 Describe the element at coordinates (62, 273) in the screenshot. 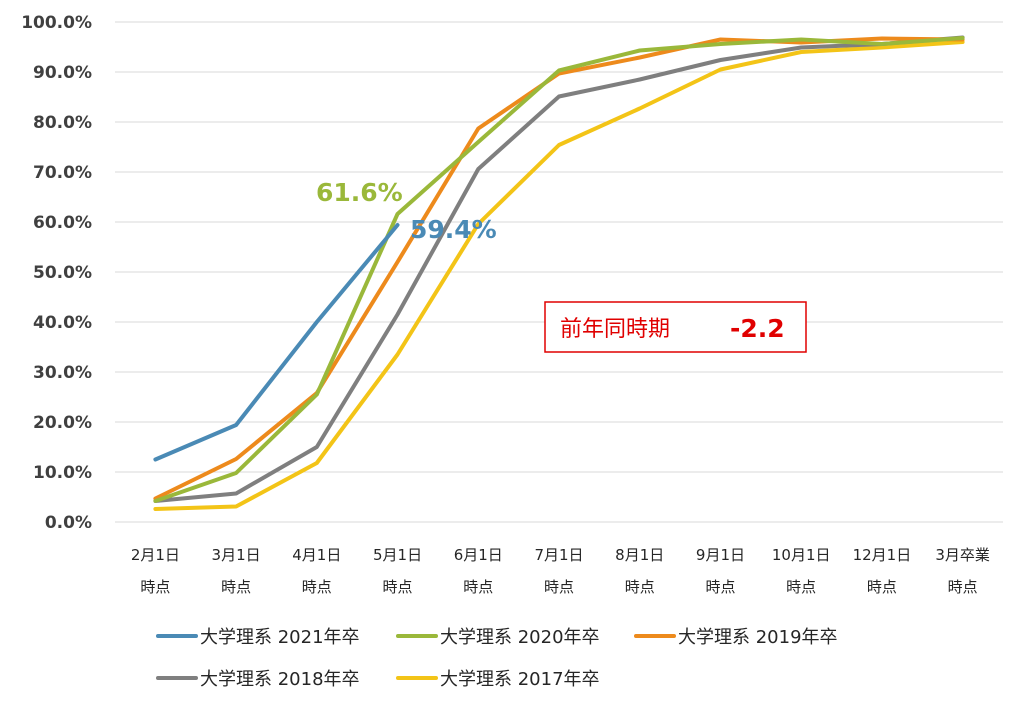

I see `y-tick-label: 50.0%` at that location.